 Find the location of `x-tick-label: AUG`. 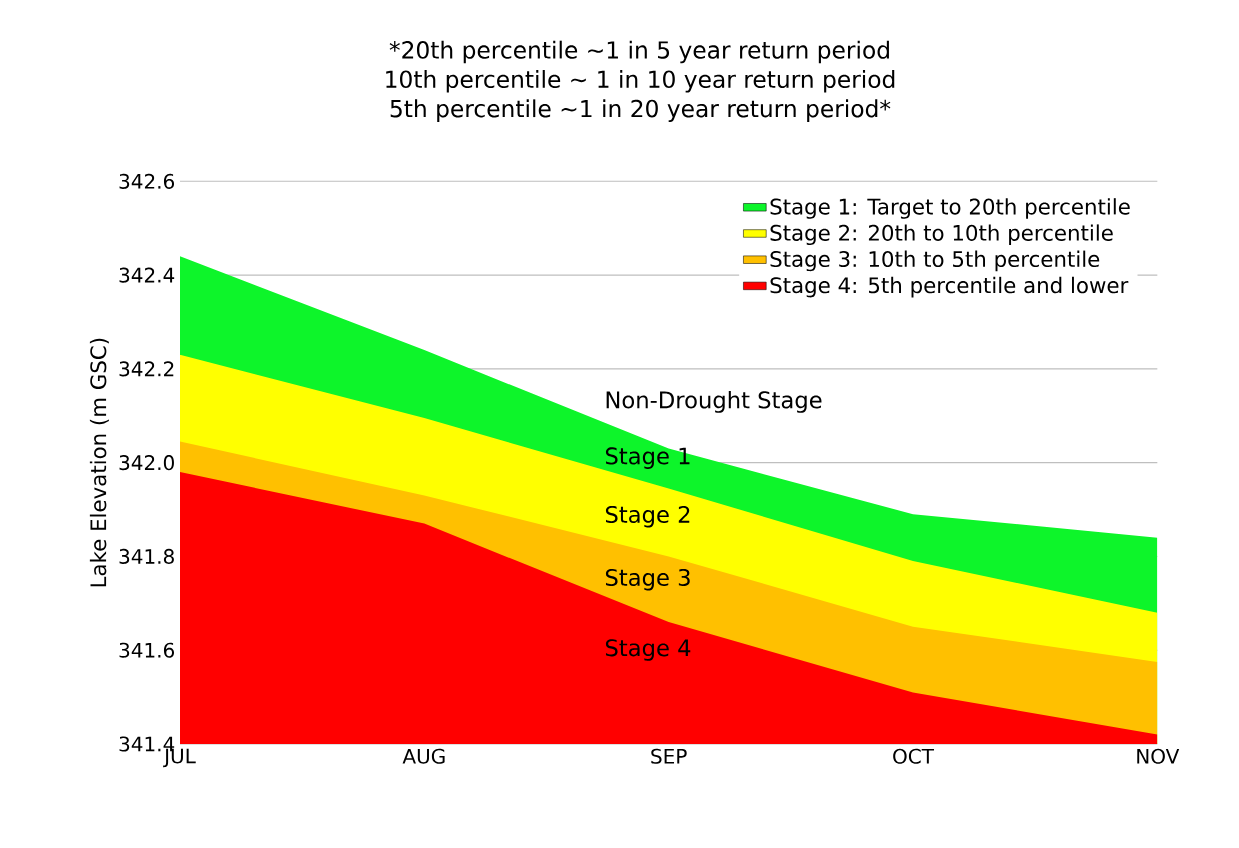

x-tick-label: AUG is located at coordinates (423, 756).